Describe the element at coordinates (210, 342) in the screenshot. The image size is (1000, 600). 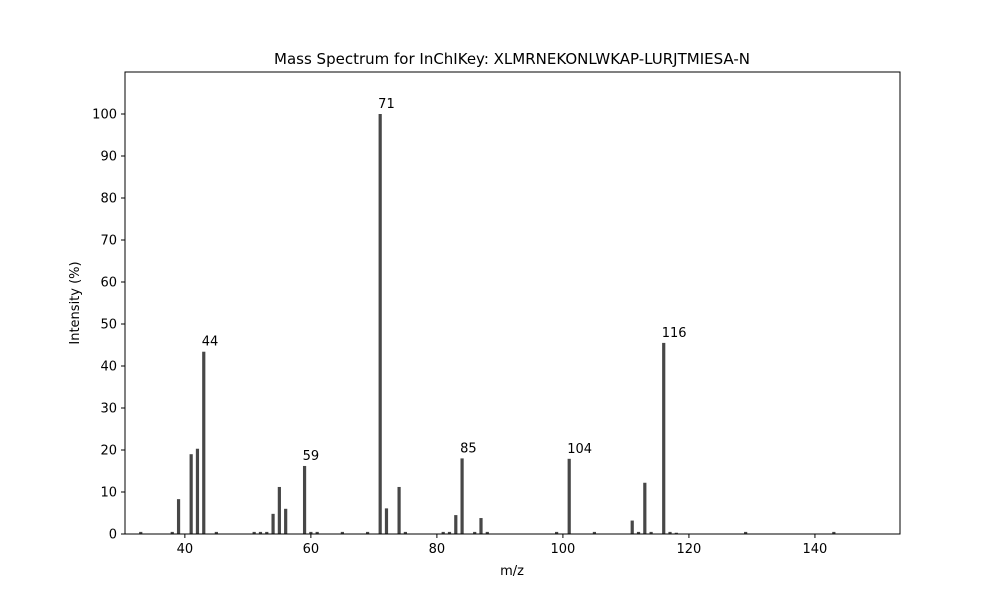
I see `peak-label: 44` at that location.